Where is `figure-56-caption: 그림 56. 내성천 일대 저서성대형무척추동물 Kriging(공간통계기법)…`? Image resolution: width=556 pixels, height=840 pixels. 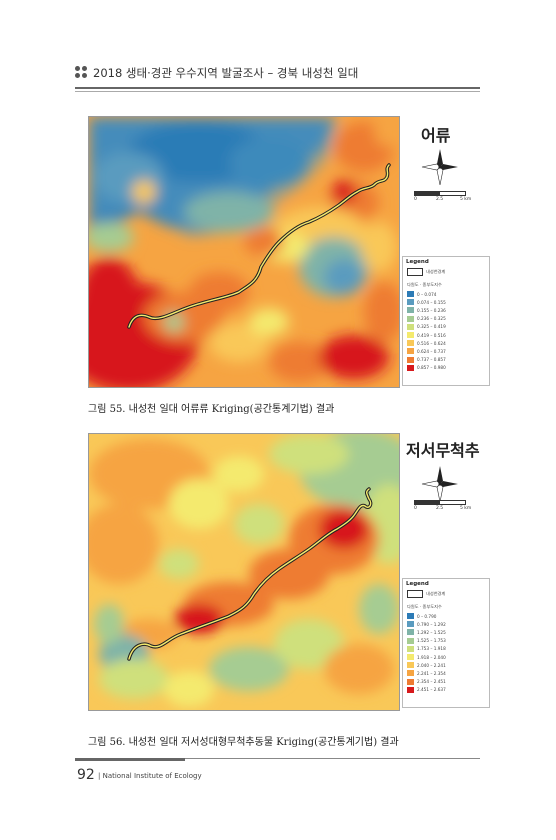
figure-56-caption: 그림 56. 내성천 일대 저서성대형무척추동물 Kriging(공간통계기법)… is located at coordinates (243, 742).